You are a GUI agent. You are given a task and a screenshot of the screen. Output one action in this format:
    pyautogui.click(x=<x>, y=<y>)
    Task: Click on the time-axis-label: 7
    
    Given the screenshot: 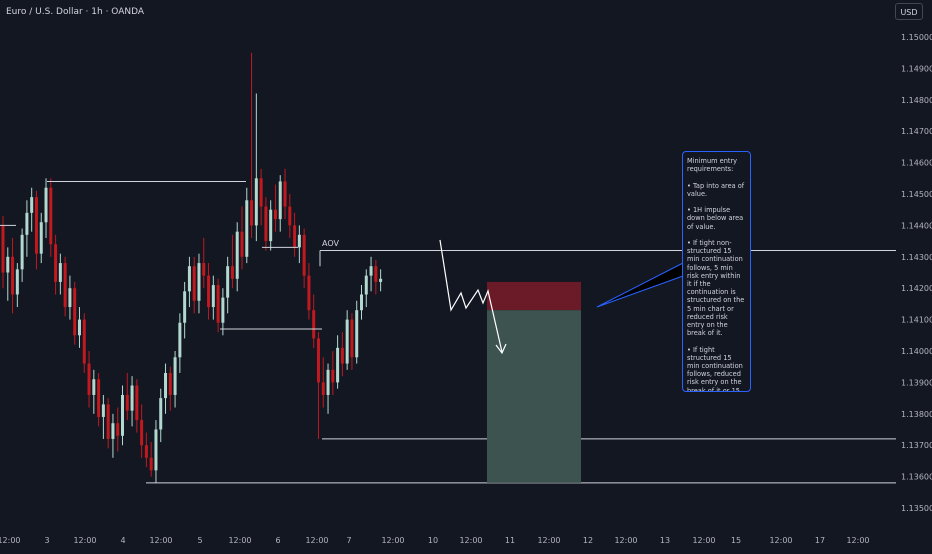 What is the action you would take?
    pyautogui.click(x=348, y=540)
    